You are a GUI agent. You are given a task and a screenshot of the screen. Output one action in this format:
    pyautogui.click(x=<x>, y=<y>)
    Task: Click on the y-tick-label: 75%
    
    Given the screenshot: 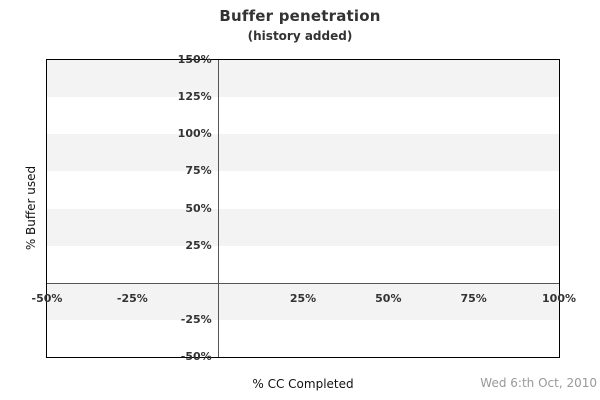 What is the action you would take?
    pyautogui.click(x=198, y=171)
    